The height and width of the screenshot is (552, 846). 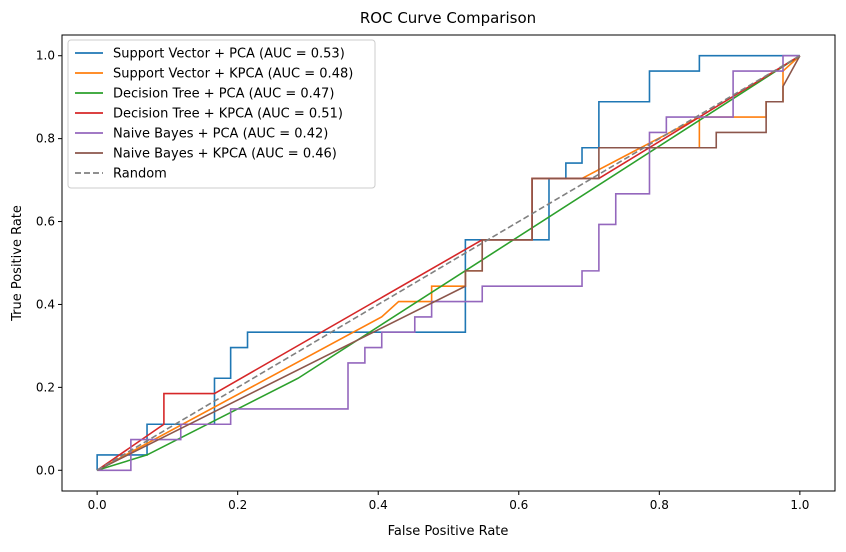 I want to click on x-tick-label: 0.2, so click(x=237, y=505).